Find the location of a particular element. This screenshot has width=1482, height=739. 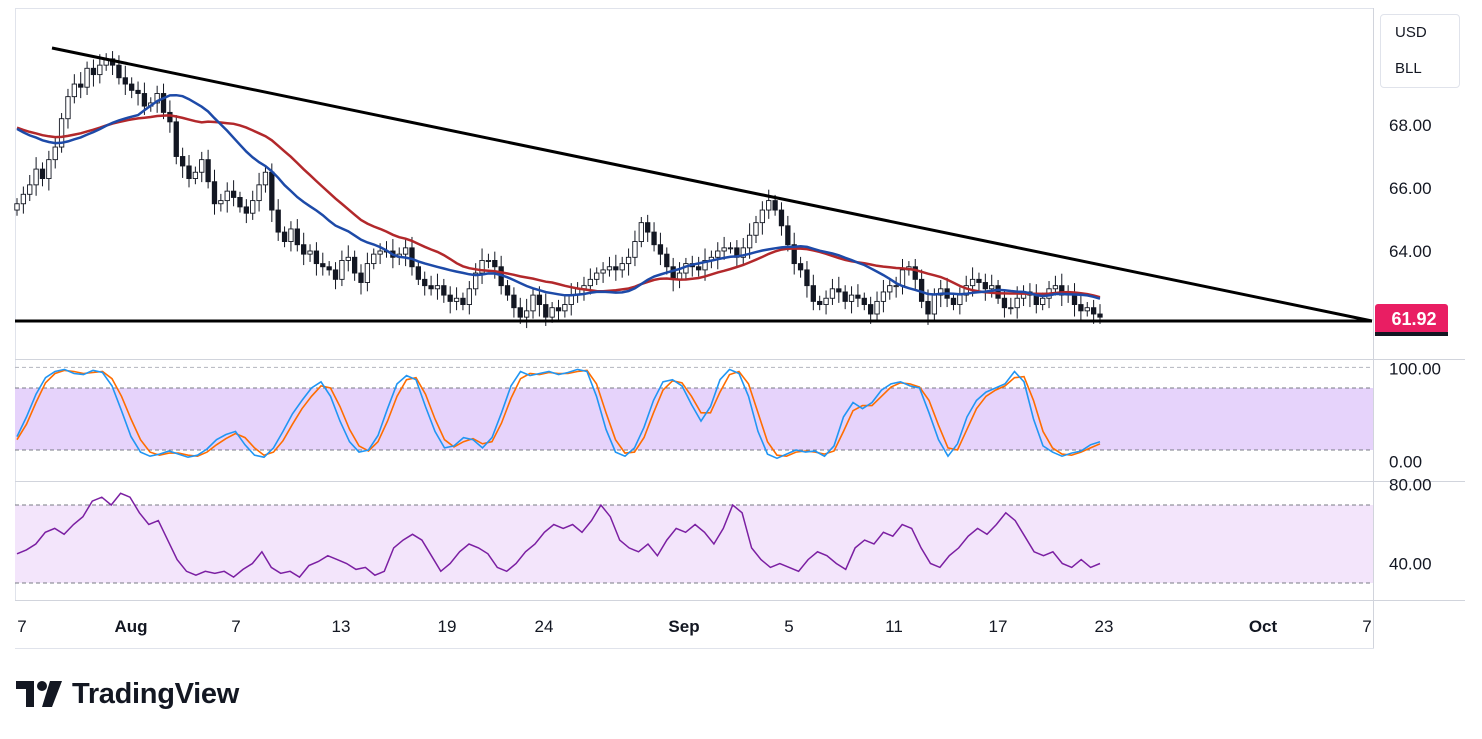

currency-unit-box: USD BLL is located at coordinates (1420, 51).